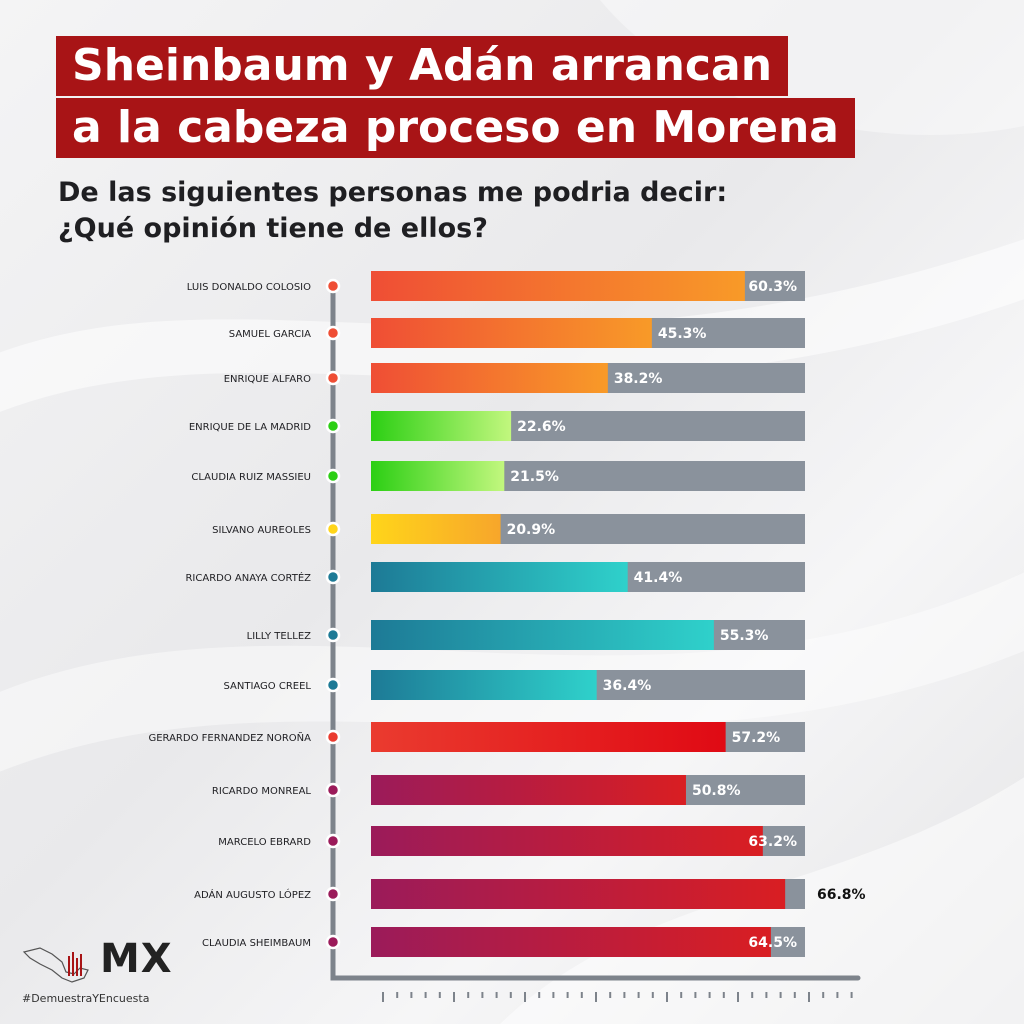  What do you see at coordinates (267, 379) in the screenshot?
I see `category-label: ENRIQUE ALFARO` at bounding box center [267, 379].